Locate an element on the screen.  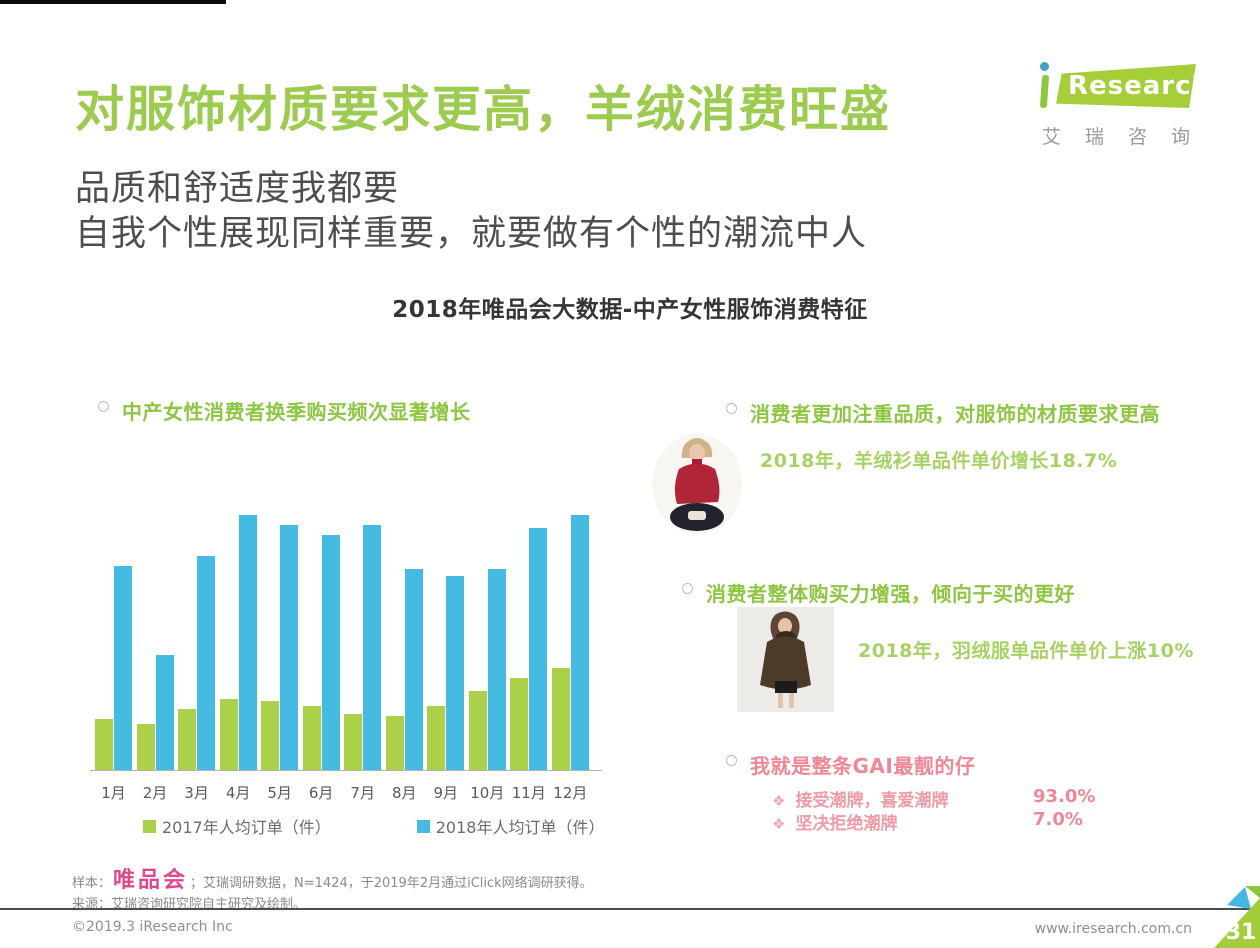
bar-series1-1月 is located at coordinates (104, 744).